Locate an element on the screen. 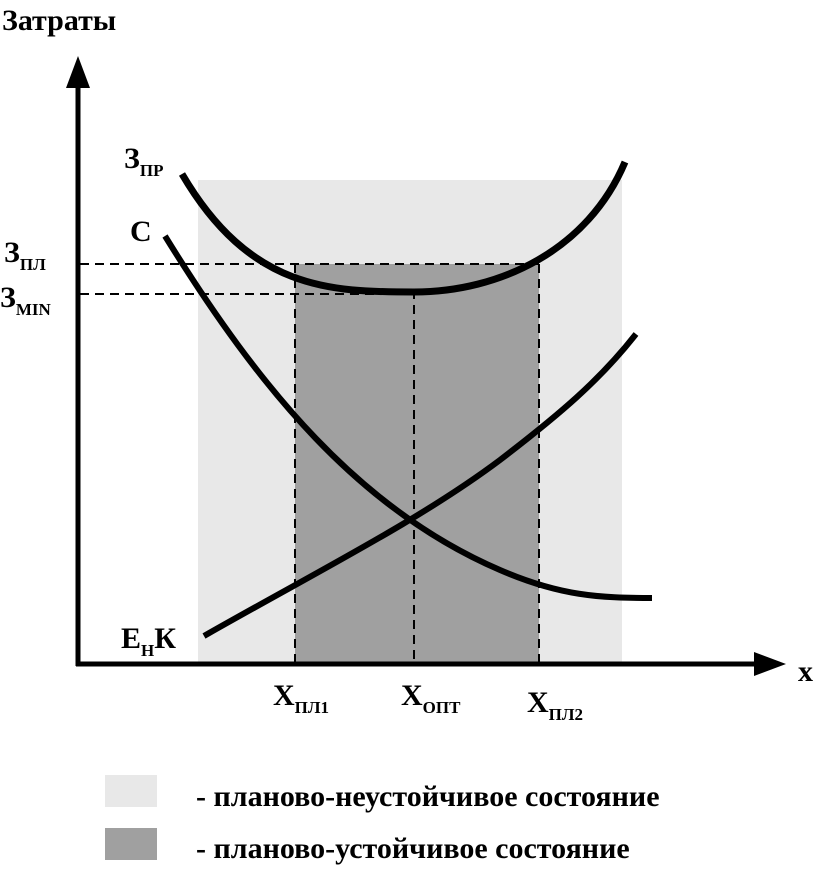 The image size is (839, 869). y-axis-label: Затраты is located at coordinates (59, 20).